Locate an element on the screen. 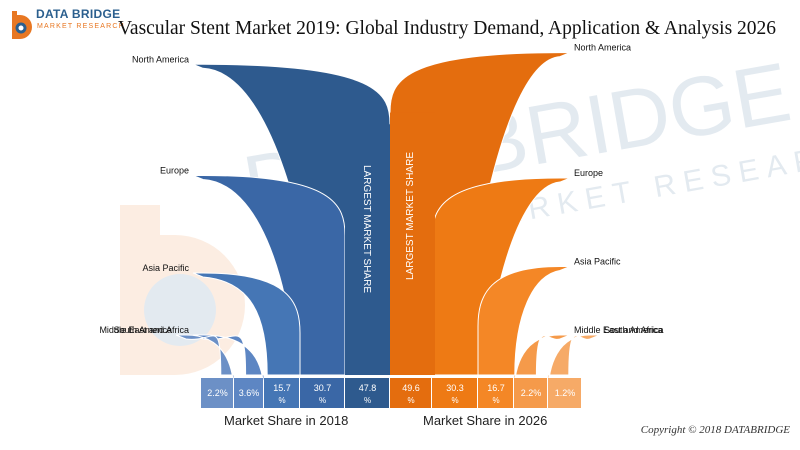 This screenshot has height=450, width=800. category-label-2018-north-america: North America is located at coordinates (160, 59).